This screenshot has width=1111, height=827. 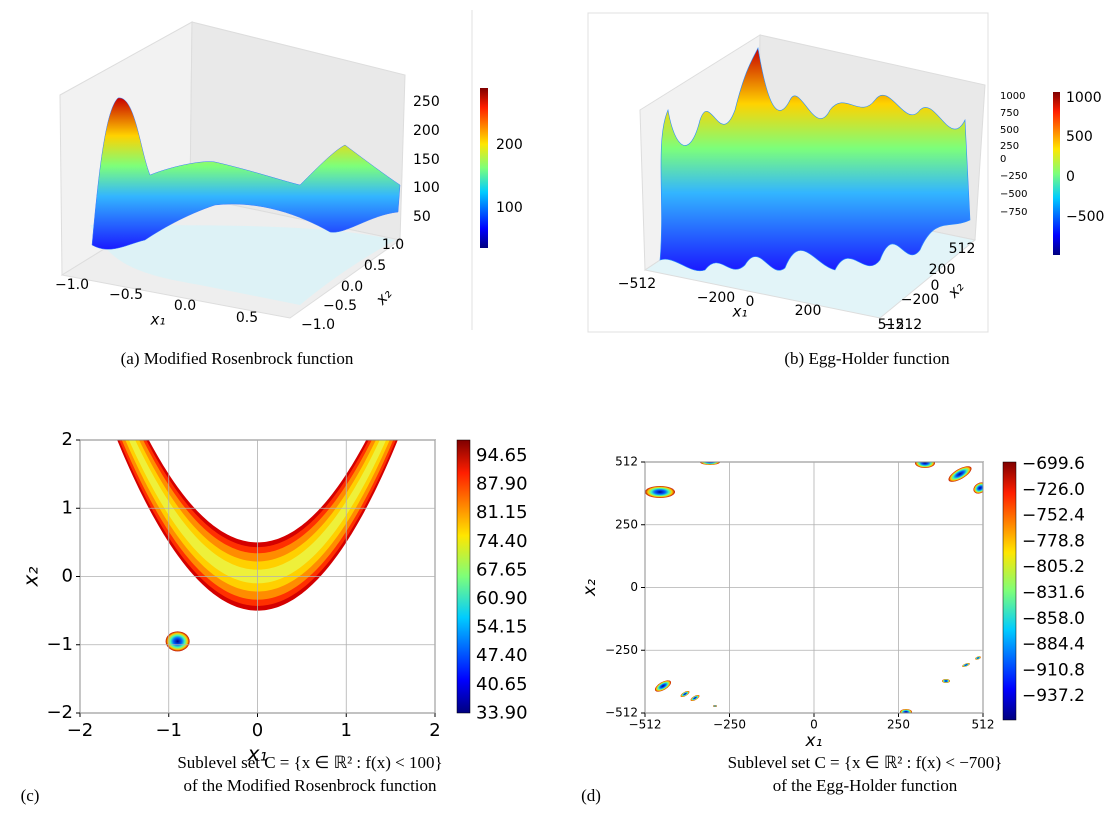 What do you see at coordinates (346, 730) in the screenshot?
I see `x-tick-label: 1` at bounding box center [346, 730].